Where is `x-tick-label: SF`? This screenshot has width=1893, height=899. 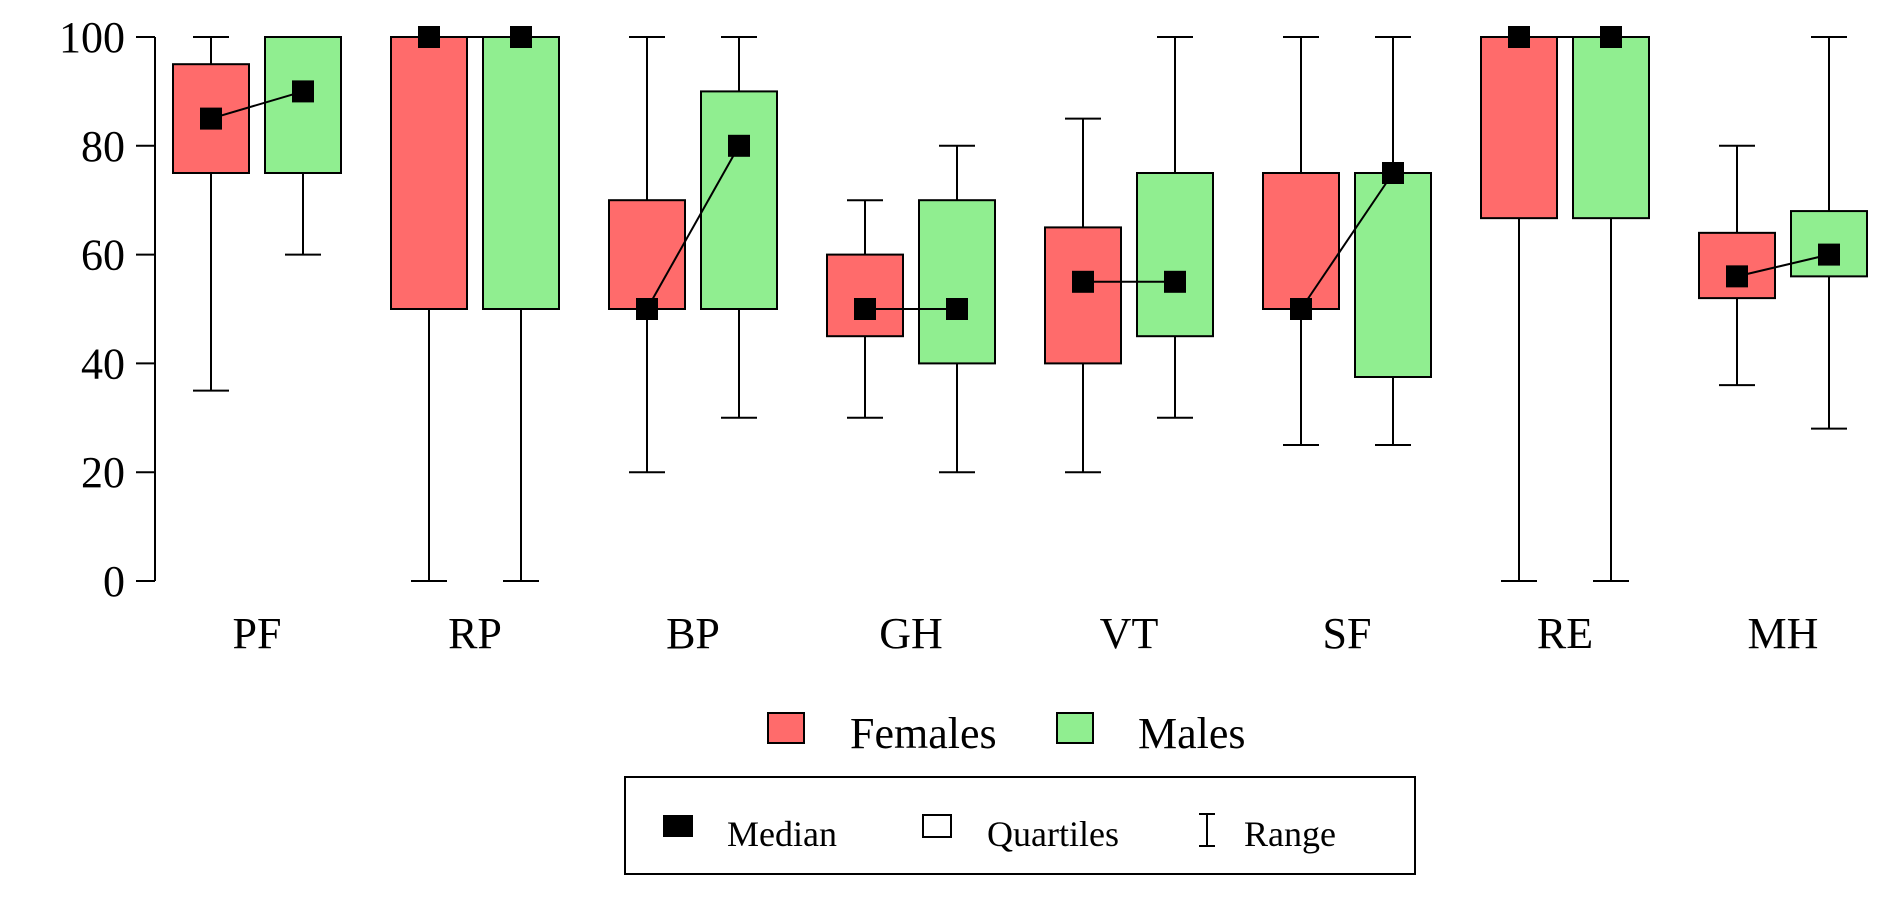
x-tick-label: SF is located at coordinates (1347, 633).